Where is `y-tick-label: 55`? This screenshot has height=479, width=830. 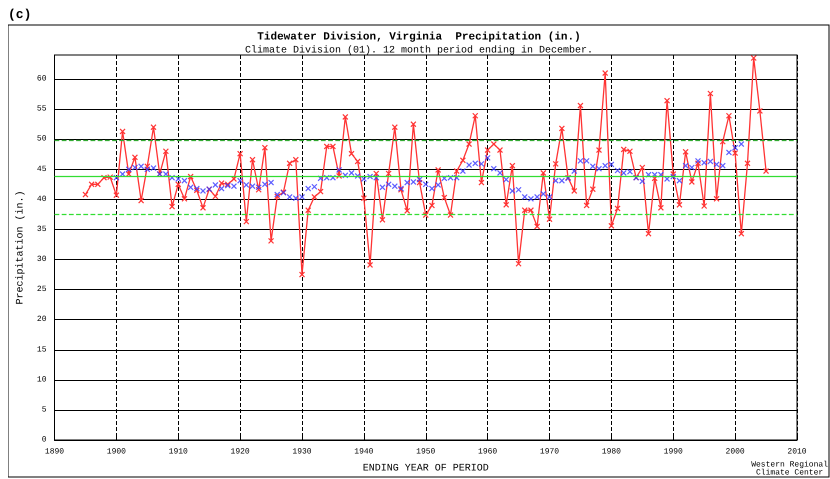
y-tick-label: 55 is located at coordinates (41, 109).